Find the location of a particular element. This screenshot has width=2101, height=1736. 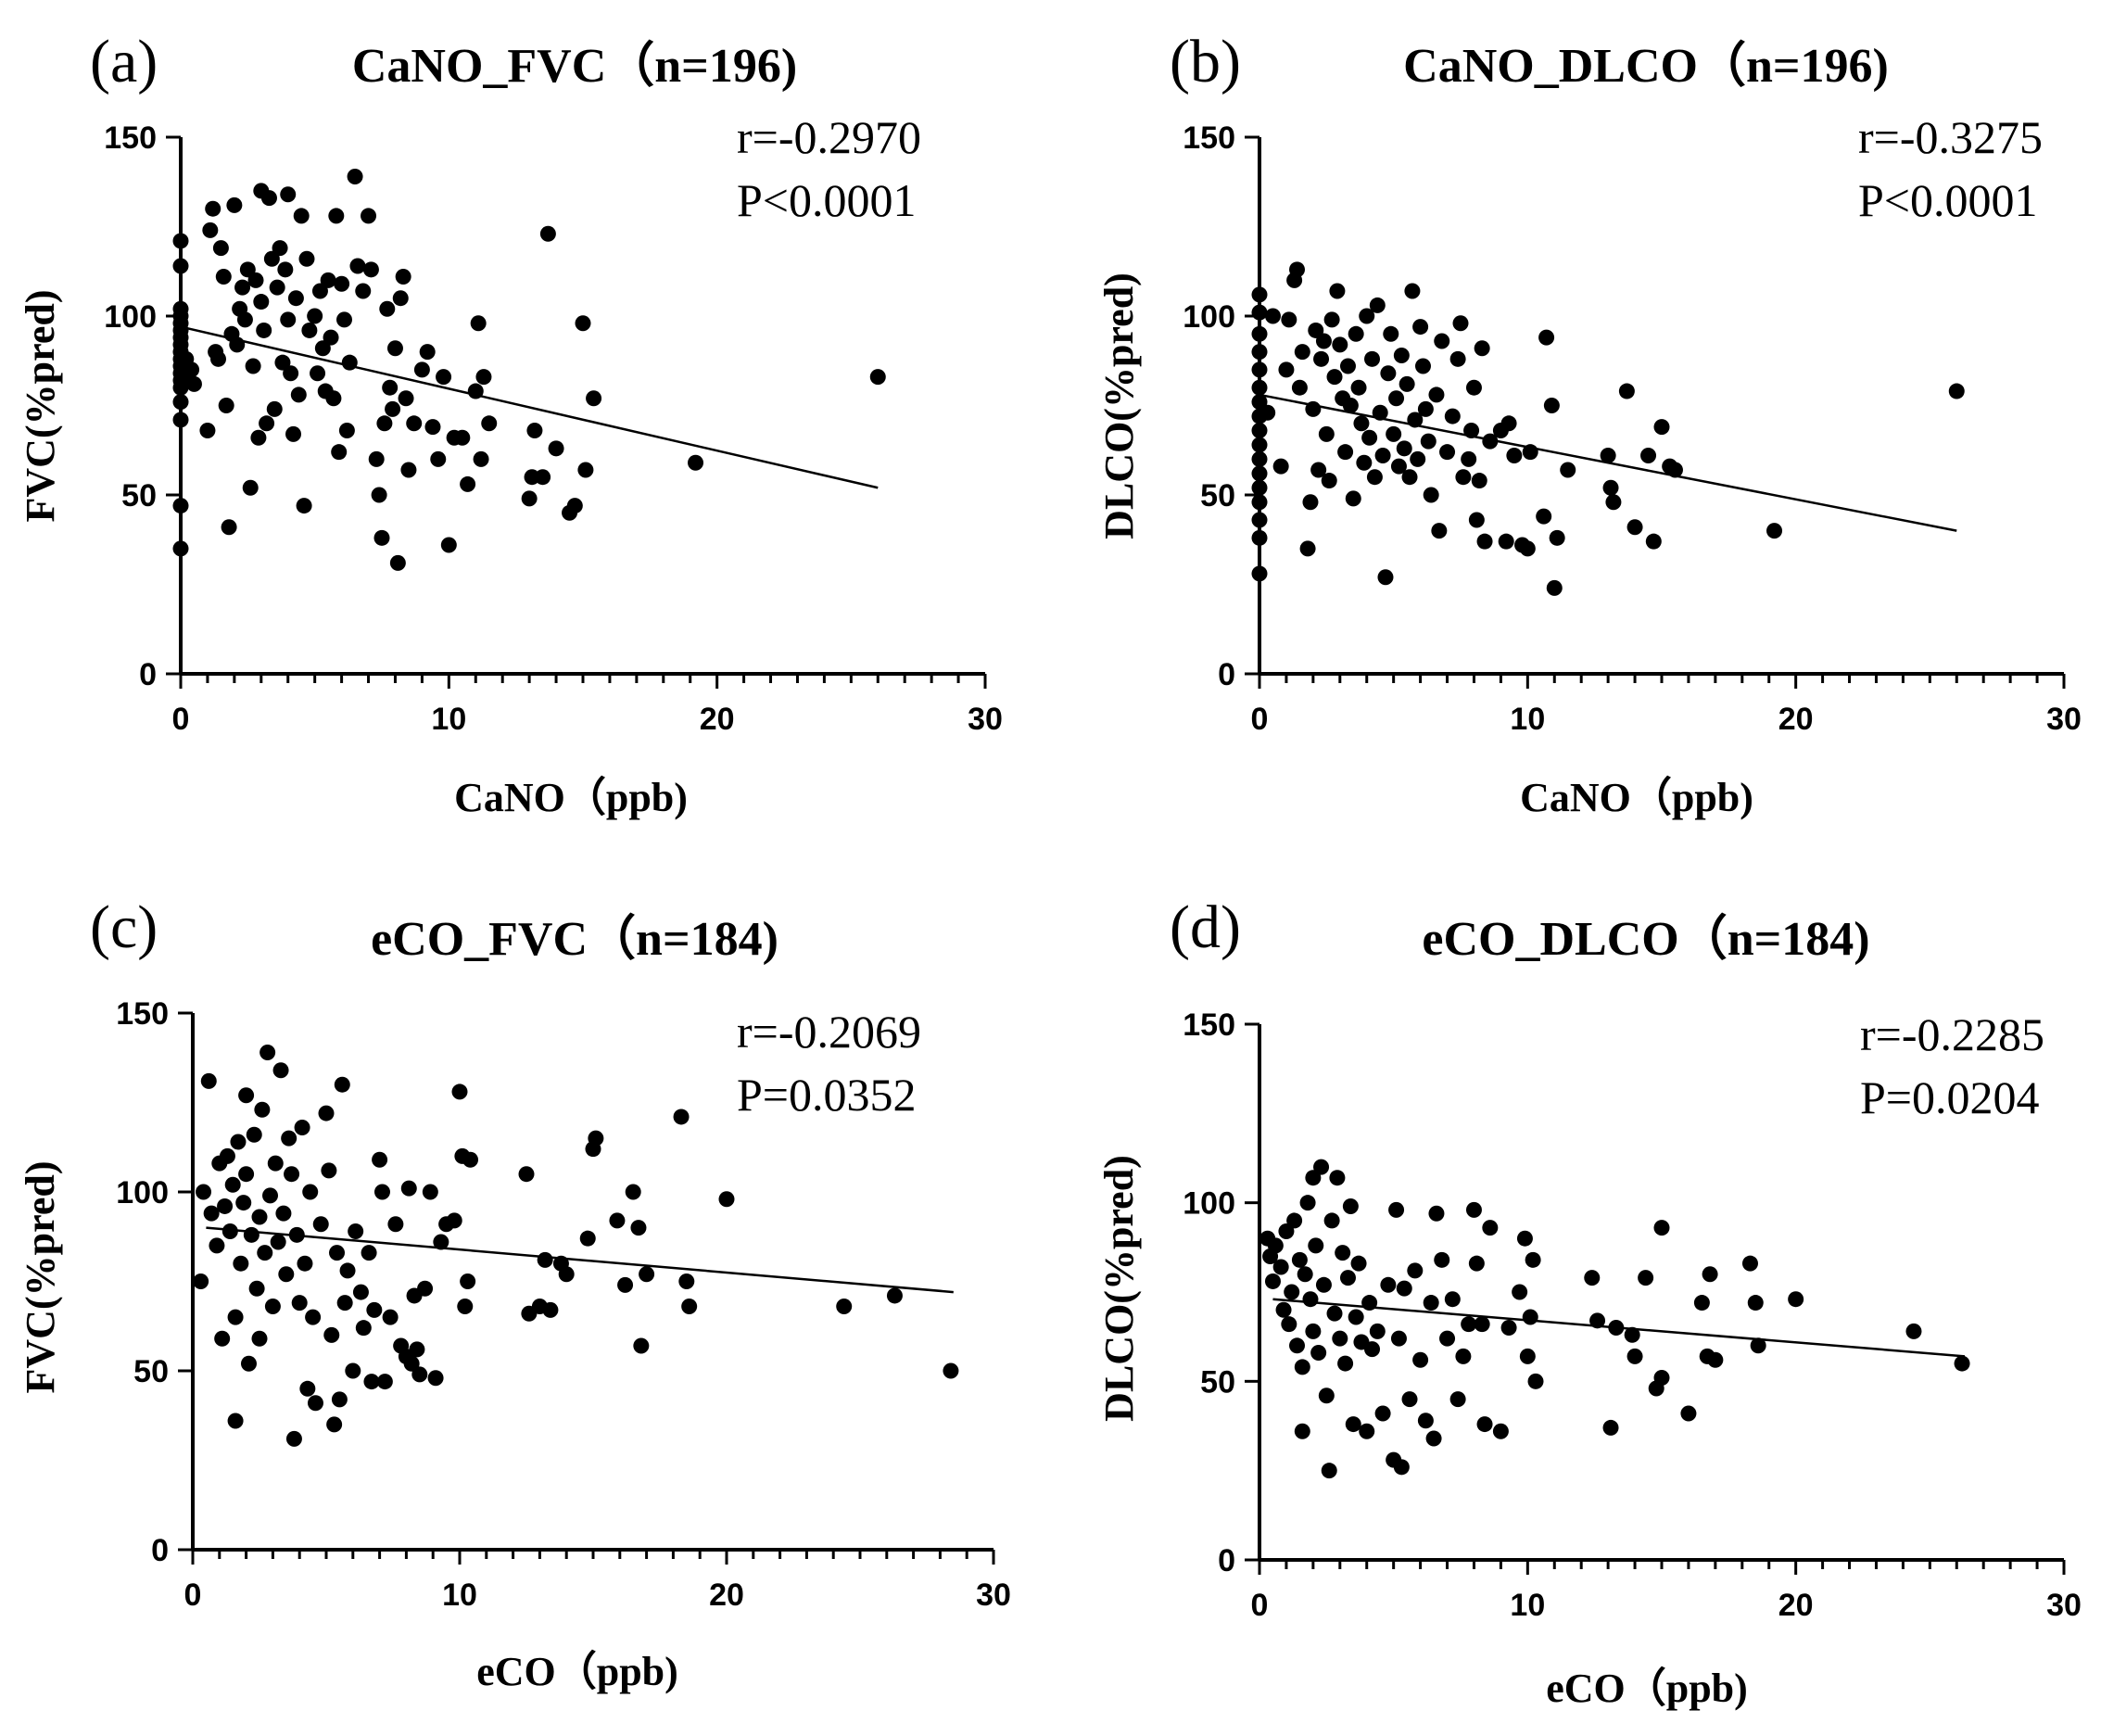

y-tick-label: 100 is located at coordinates (1209, 1204).